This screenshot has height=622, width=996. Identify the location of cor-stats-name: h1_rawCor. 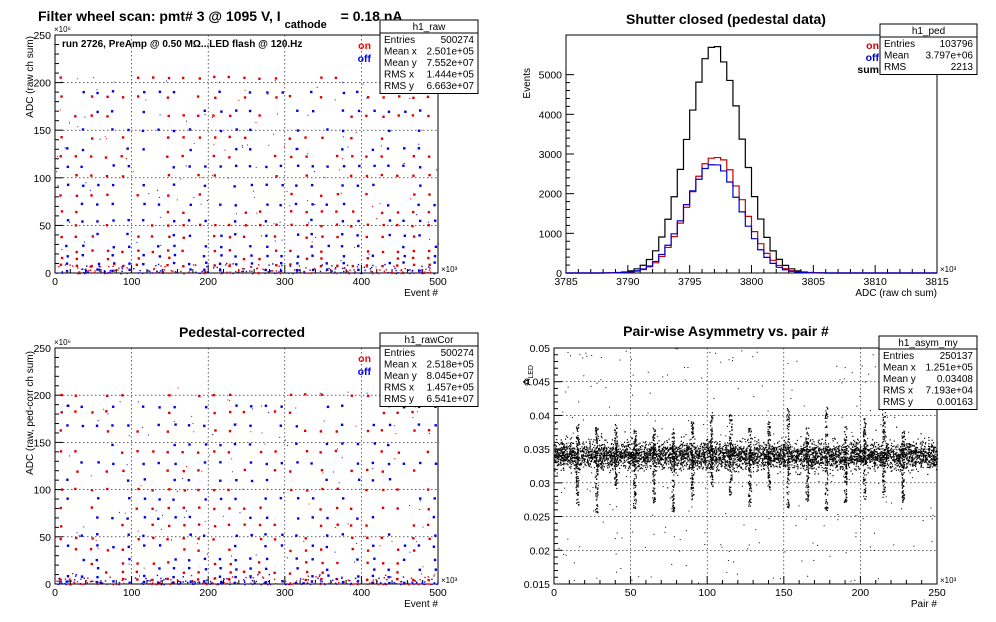
(430, 340).